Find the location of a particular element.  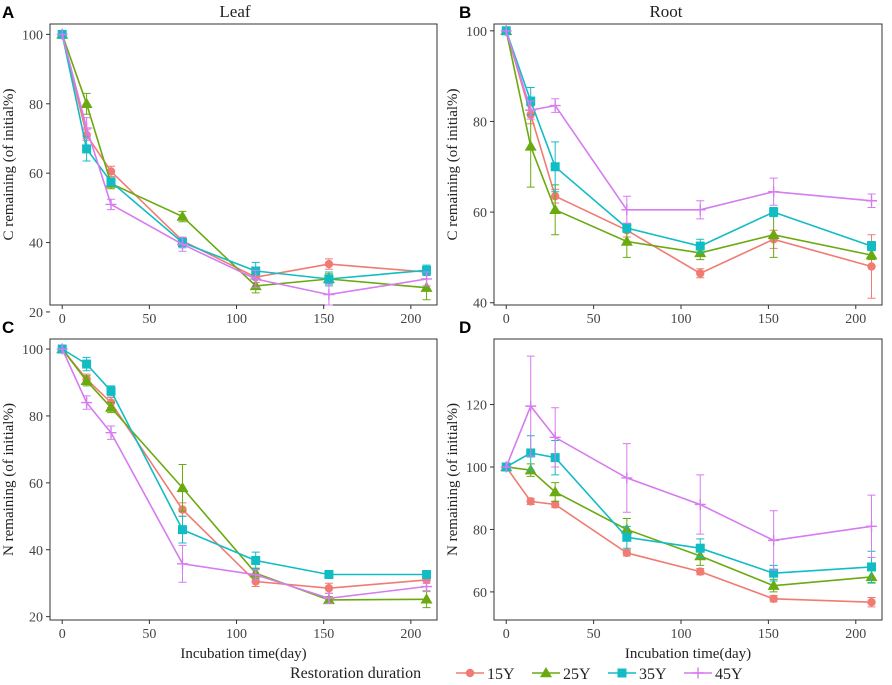

y-tick-label: 40 is located at coordinates (36, 551).